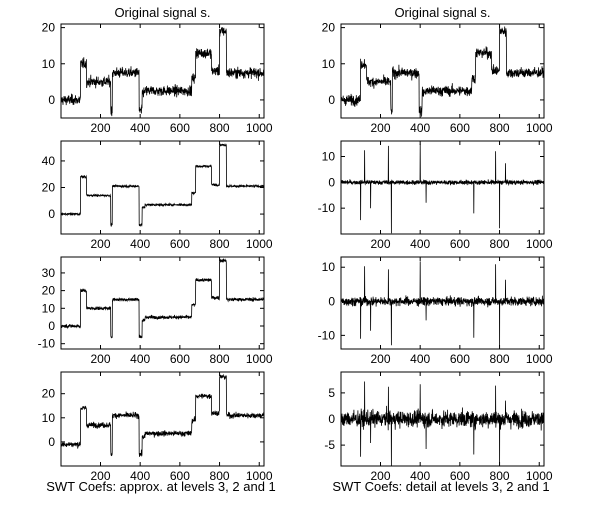 The image size is (599, 516). Describe the element at coordinates (331, 301) in the screenshot. I see `detail-2-ytick-label: 0` at that location.